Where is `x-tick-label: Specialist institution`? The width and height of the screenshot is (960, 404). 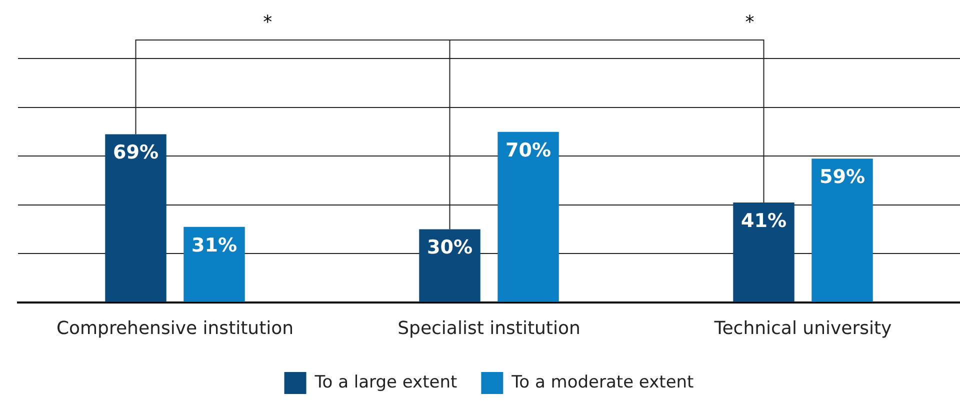 x-tick-label: Specialist institution is located at coordinates (489, 328).